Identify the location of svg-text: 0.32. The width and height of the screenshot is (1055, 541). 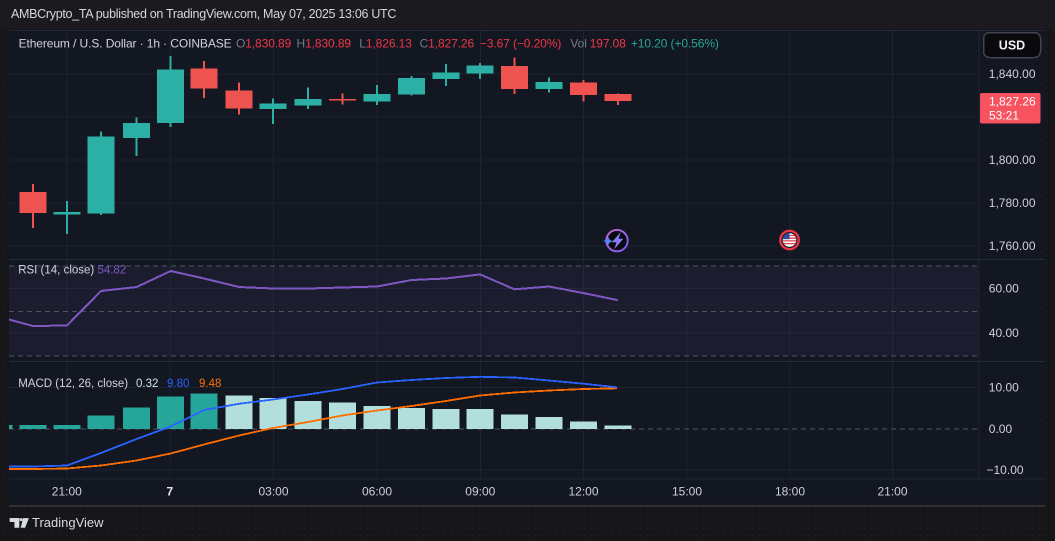
(147, 384).